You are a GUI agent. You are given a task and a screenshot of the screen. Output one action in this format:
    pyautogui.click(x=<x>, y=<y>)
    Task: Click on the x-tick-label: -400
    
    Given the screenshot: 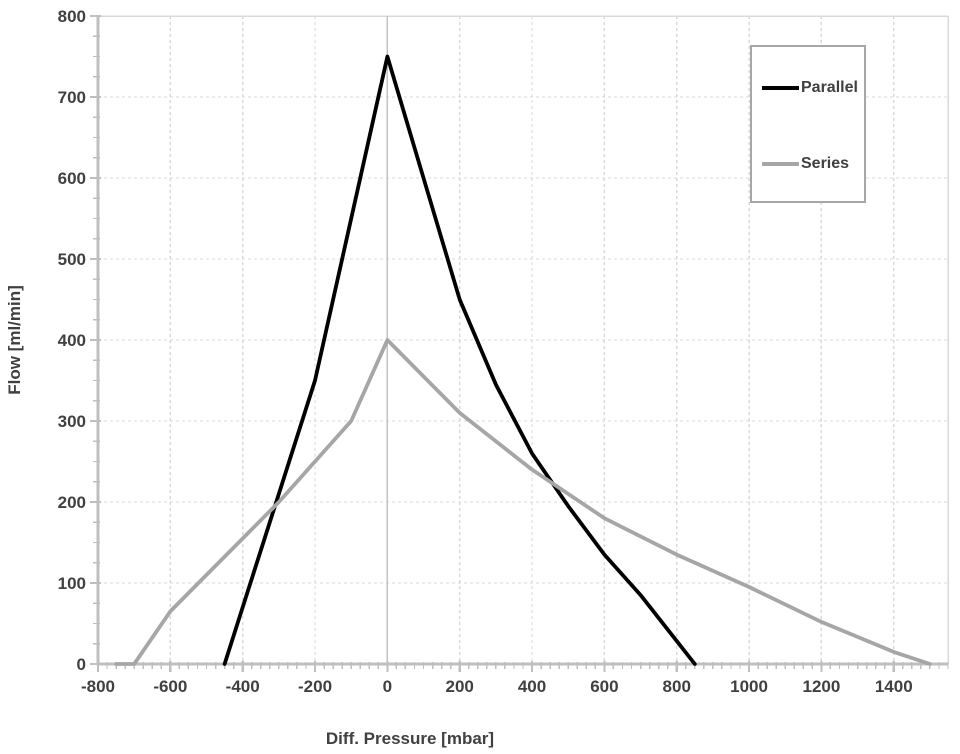 What is the action you would take?
    pyautogui.click(x=243, y=686)
    